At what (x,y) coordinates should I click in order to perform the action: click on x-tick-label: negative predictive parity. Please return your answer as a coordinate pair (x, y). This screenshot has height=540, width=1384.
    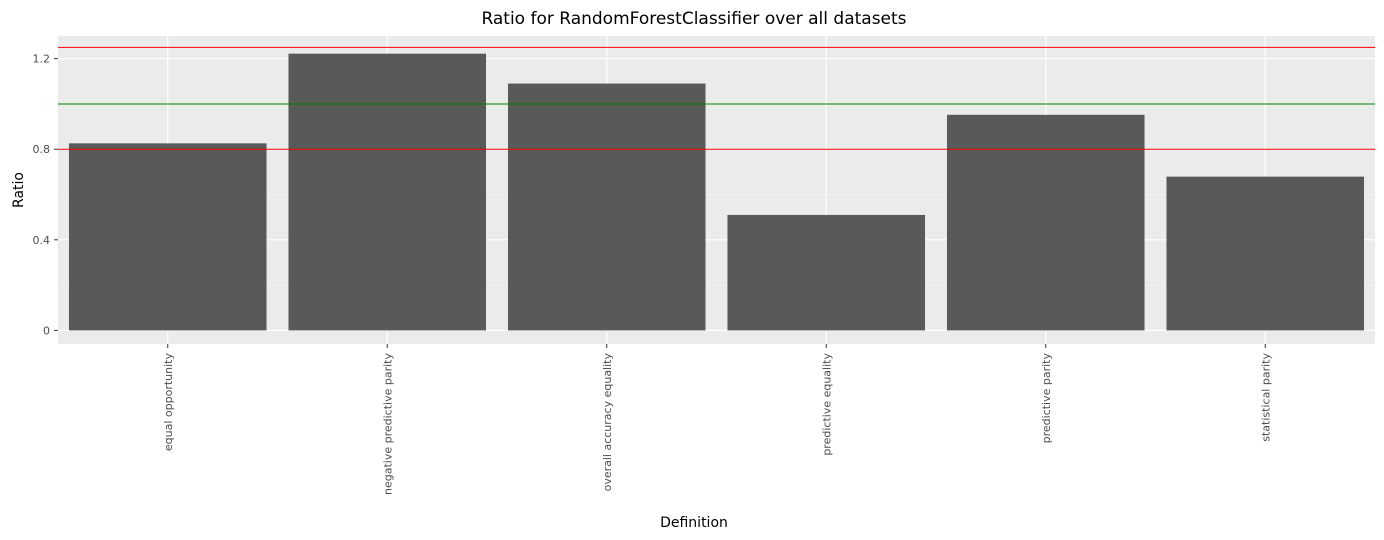
    Looking at the image, I should click on (387, 424).